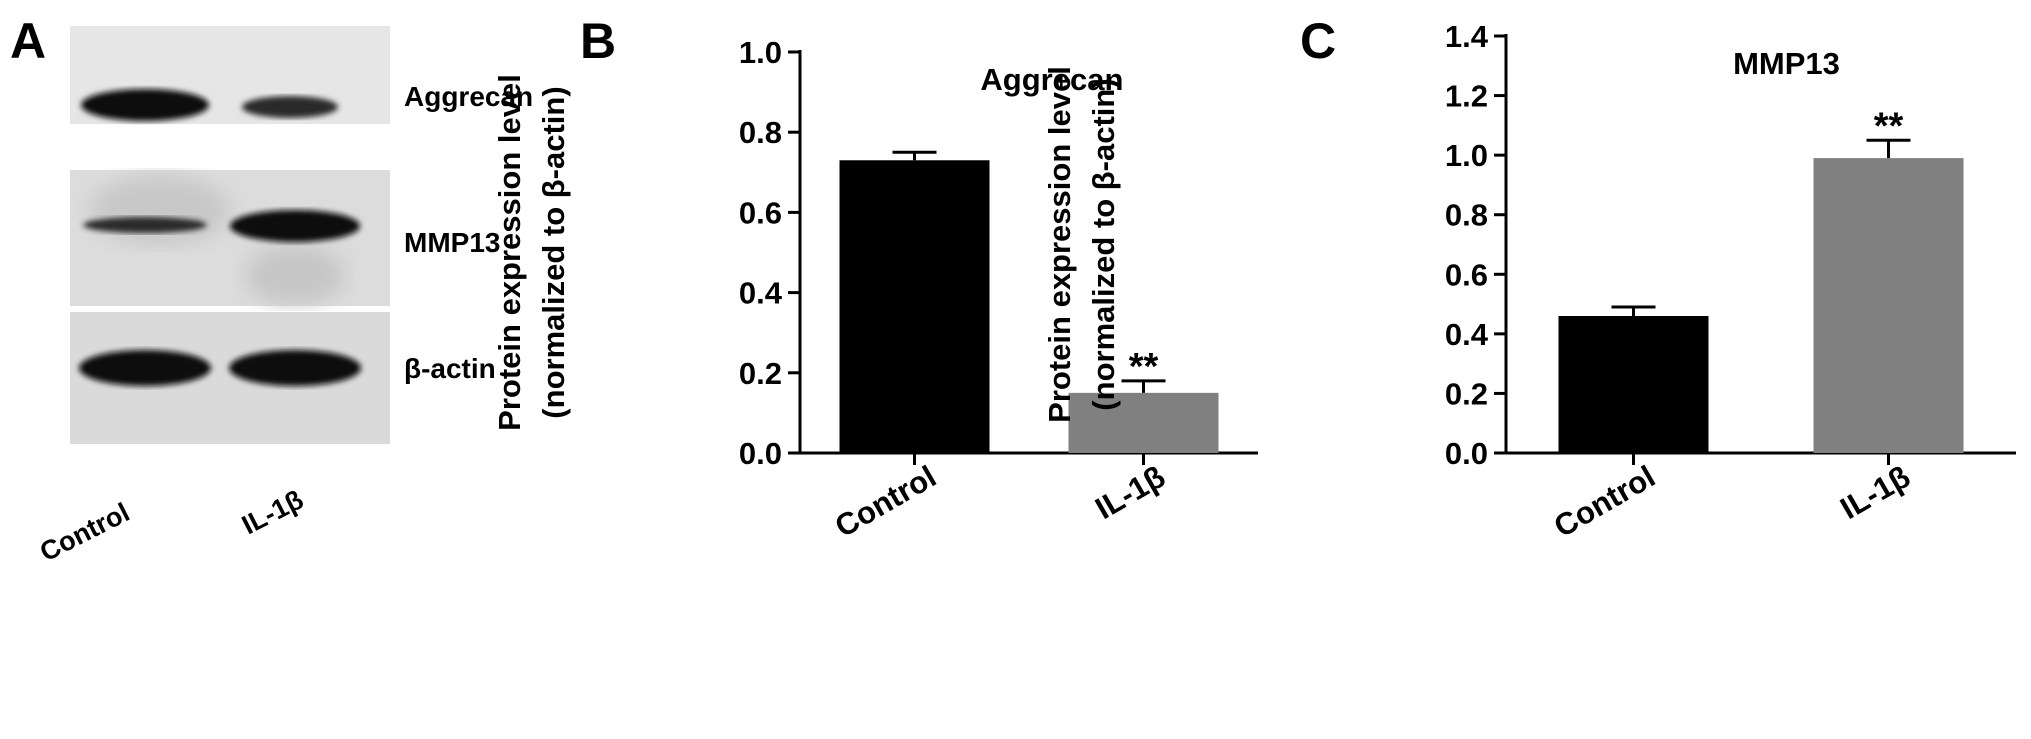  I want to click on band-label-mmp13: MMP13, so click(452, 242).